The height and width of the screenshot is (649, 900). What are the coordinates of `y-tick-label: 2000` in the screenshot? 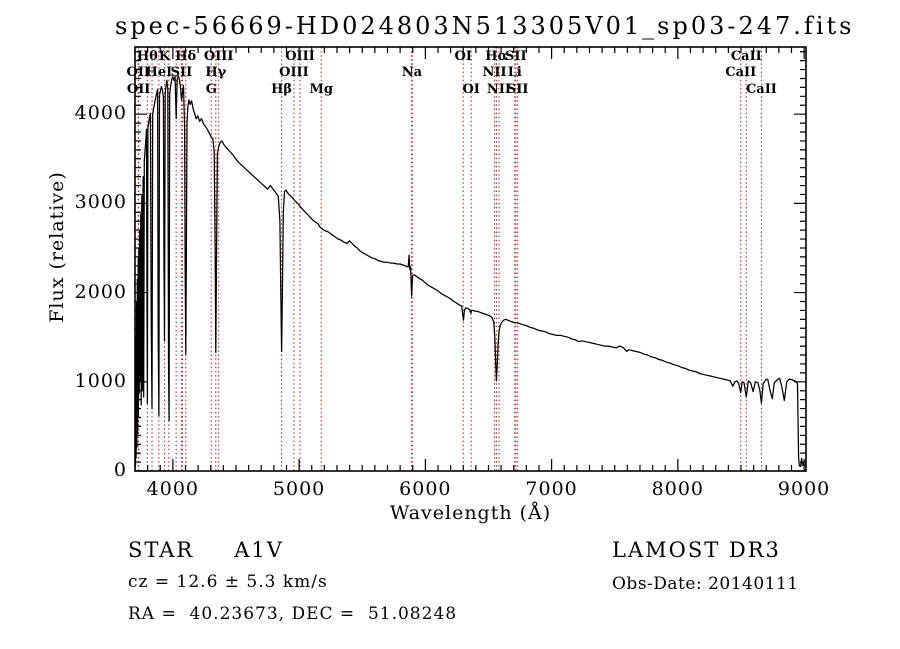 It's located at (100, 291).